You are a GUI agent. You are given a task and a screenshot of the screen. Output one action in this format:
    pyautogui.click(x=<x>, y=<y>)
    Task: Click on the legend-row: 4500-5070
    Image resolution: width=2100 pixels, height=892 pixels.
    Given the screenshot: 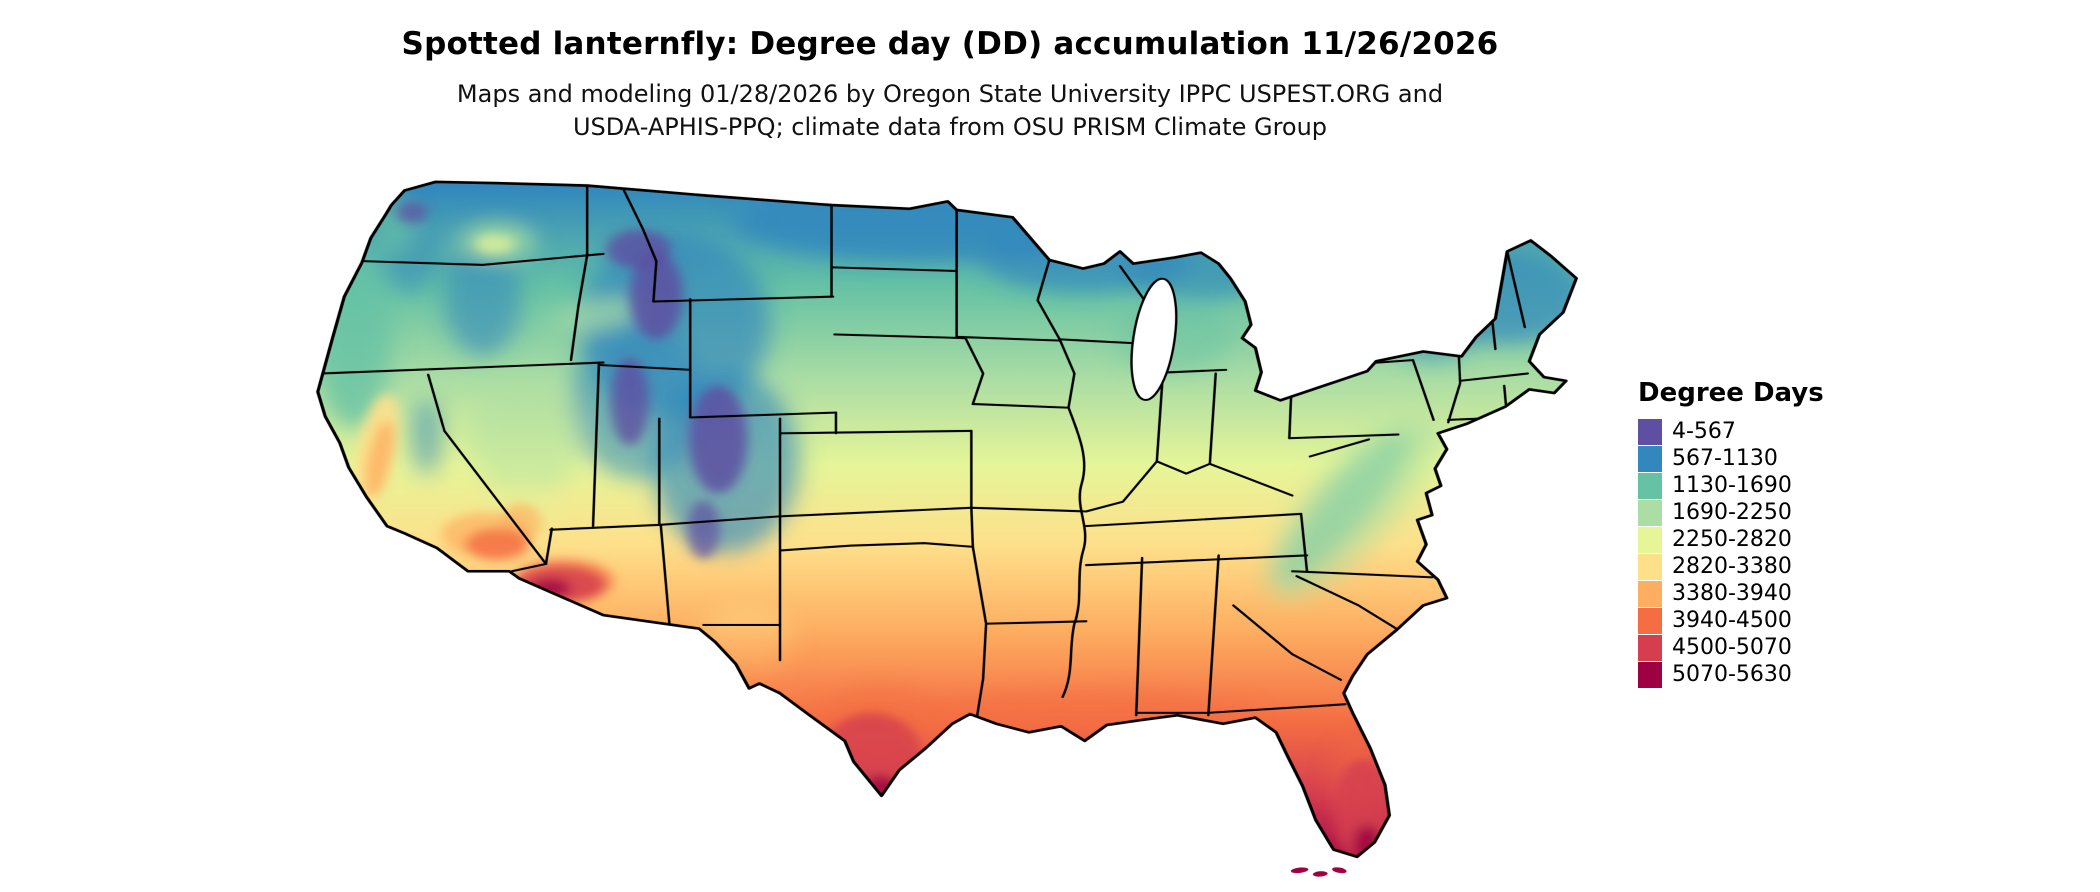 What is the action you would take?
    pyautogui.click(x=1731, y=647)
    